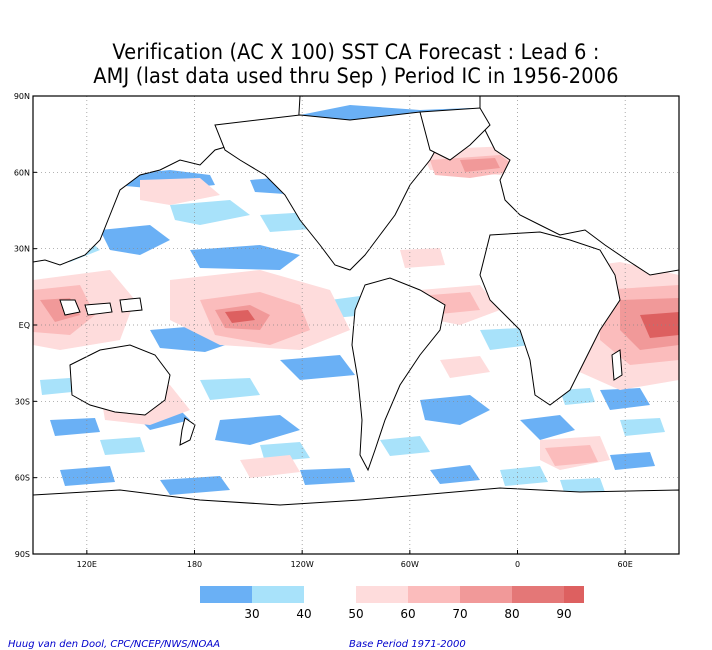 This screenshot has width=712, height=650. I want to click on lat-label: 30S, so click(22, 401).